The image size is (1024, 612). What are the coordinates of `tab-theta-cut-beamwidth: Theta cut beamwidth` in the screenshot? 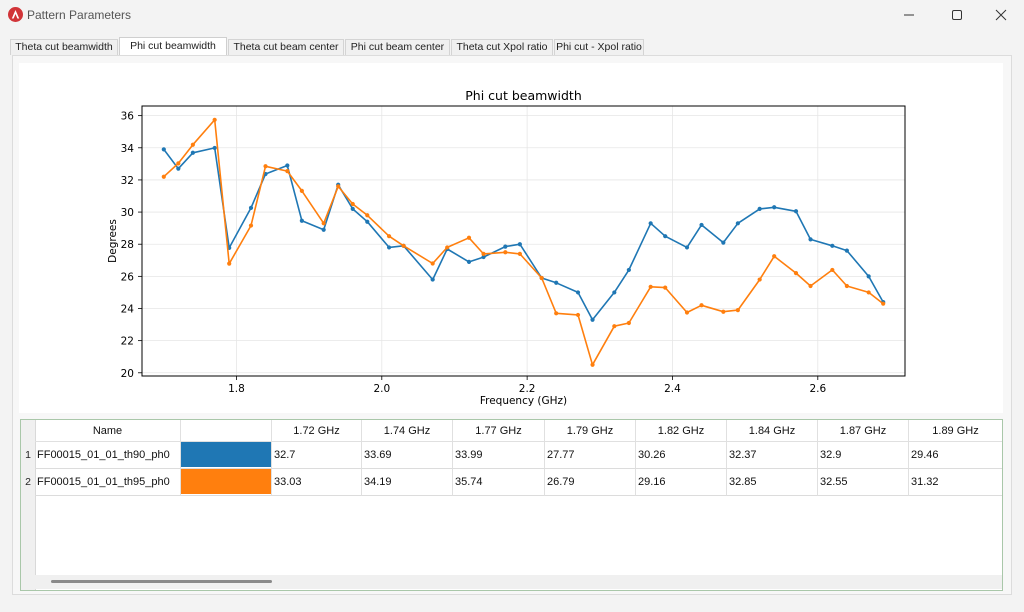 It's located at (64, 47).